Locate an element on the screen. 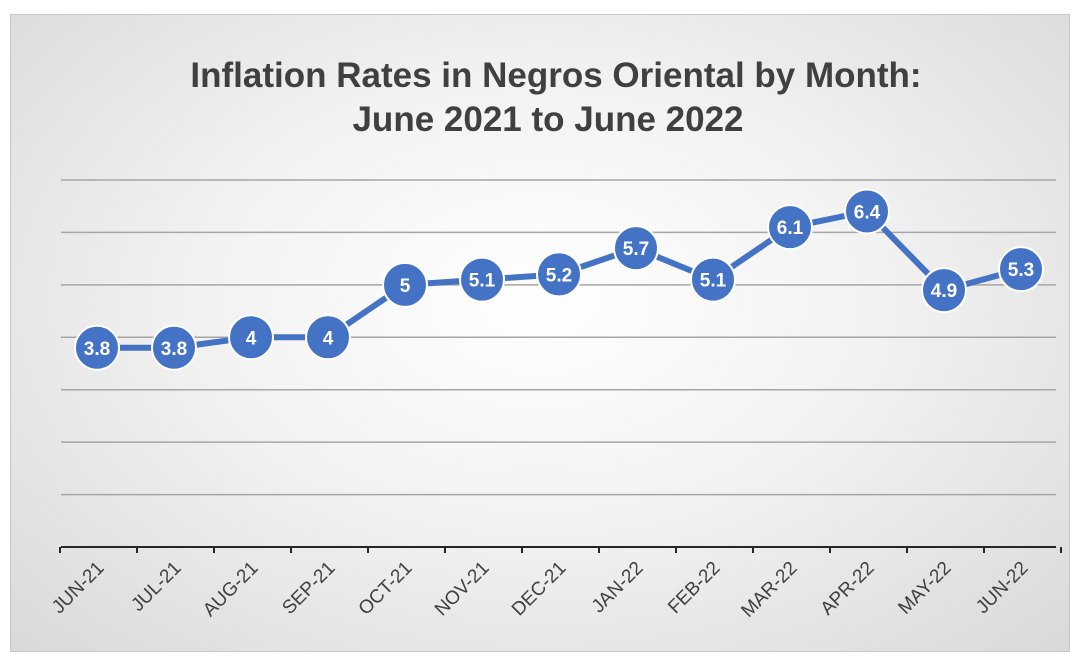 The width and height of the screenshot is (1073, 656). x-tick-label: APR-22 is located at coordinates (848, 589).